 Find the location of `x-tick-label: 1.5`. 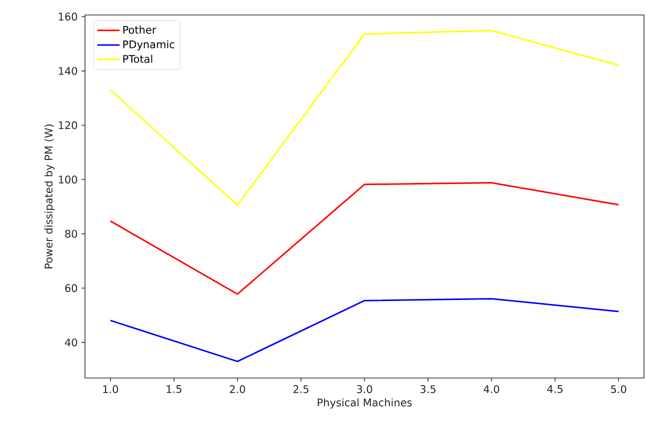

x-tick-label: 1.5 is located at coordinates (174, 389).